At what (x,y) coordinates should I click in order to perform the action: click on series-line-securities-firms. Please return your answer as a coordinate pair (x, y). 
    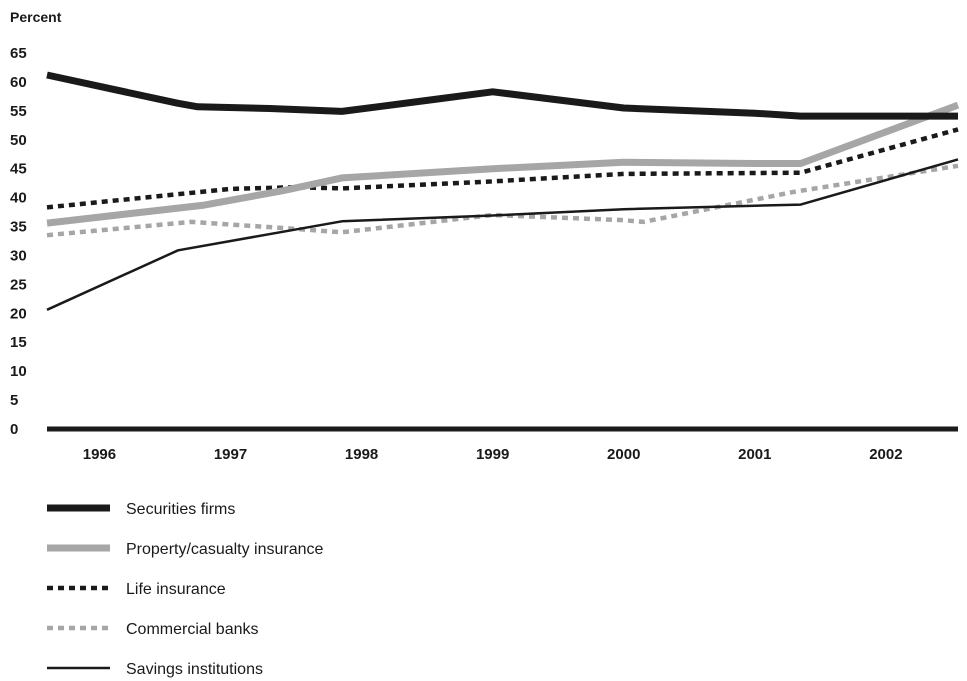
    Looking at the image, I should click on (502, 95).